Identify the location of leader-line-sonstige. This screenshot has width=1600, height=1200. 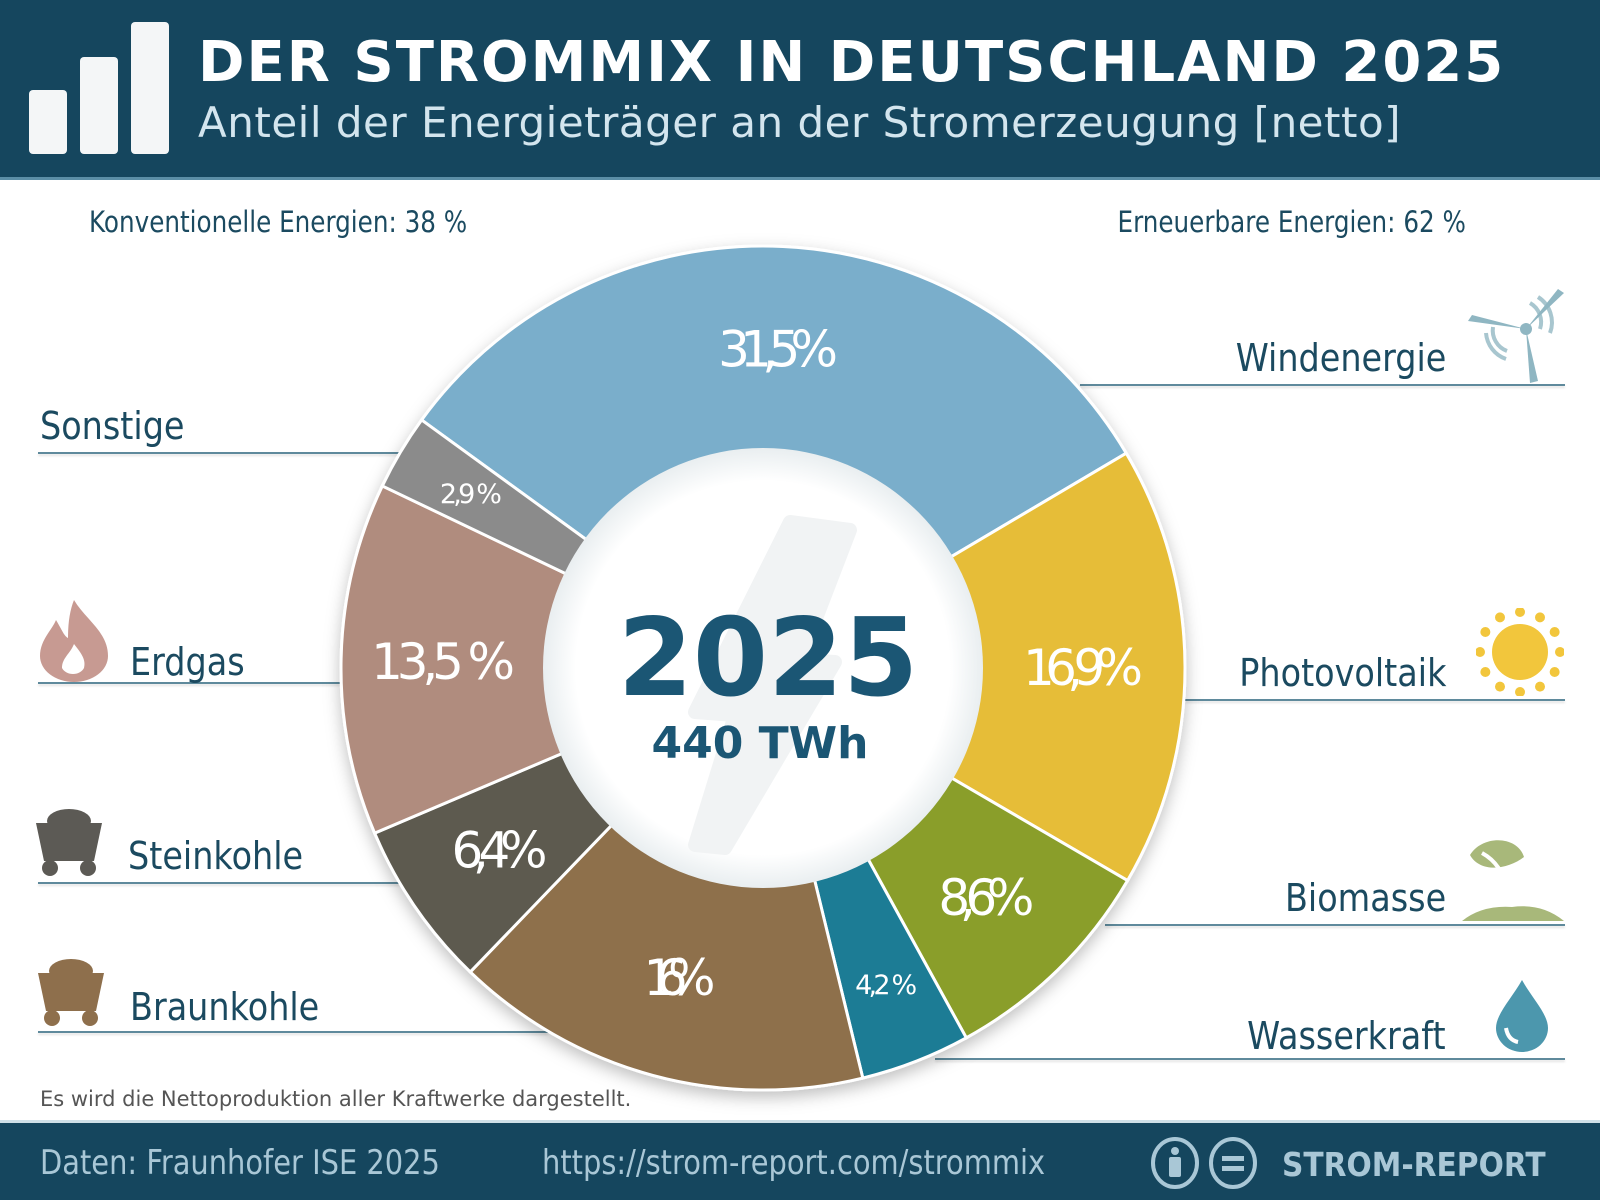
(219, 453).